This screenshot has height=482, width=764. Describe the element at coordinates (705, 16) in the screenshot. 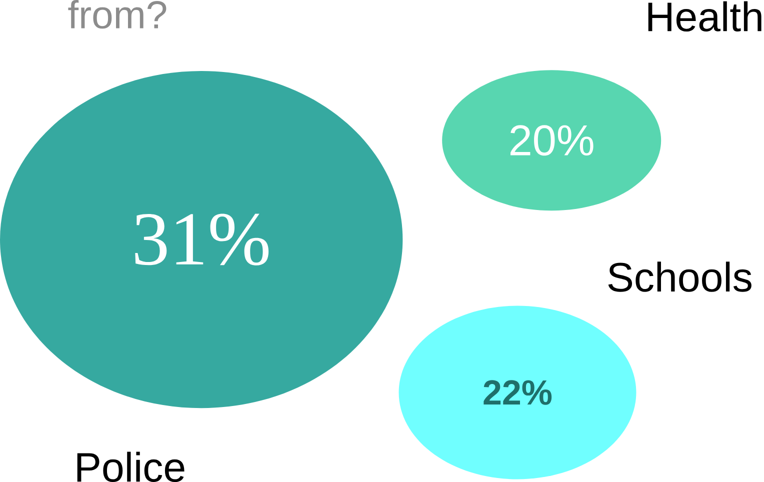

I see `category-label: Health` at that location.